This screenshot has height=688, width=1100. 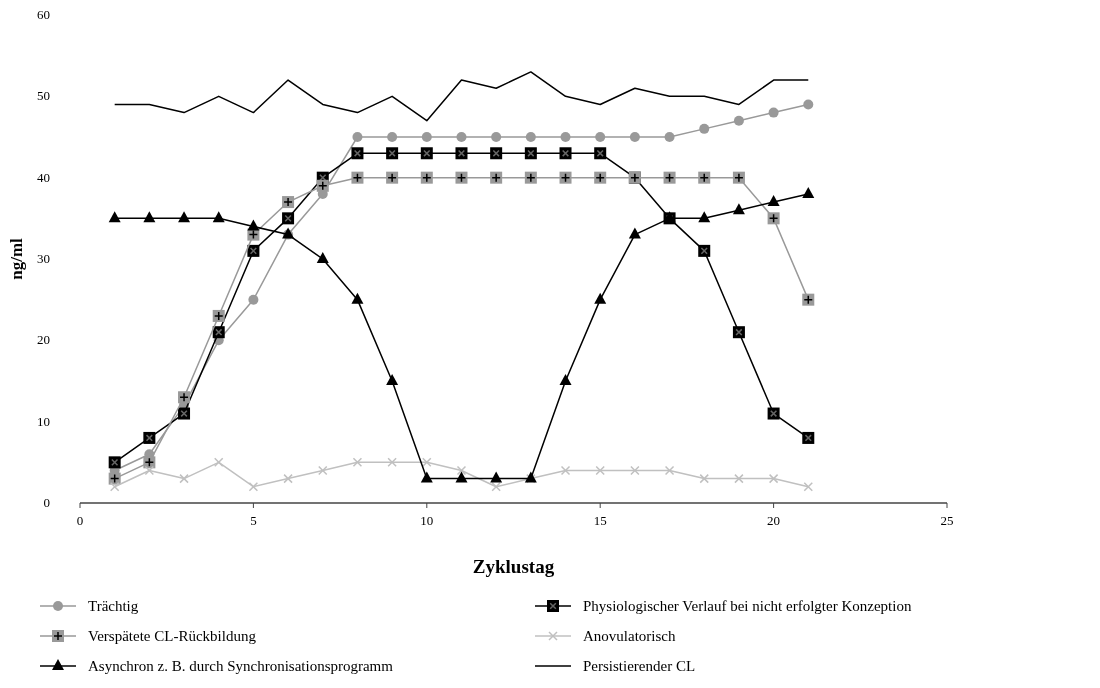 I want to click on y-tick-label: 10, so click(x=43, y=421).